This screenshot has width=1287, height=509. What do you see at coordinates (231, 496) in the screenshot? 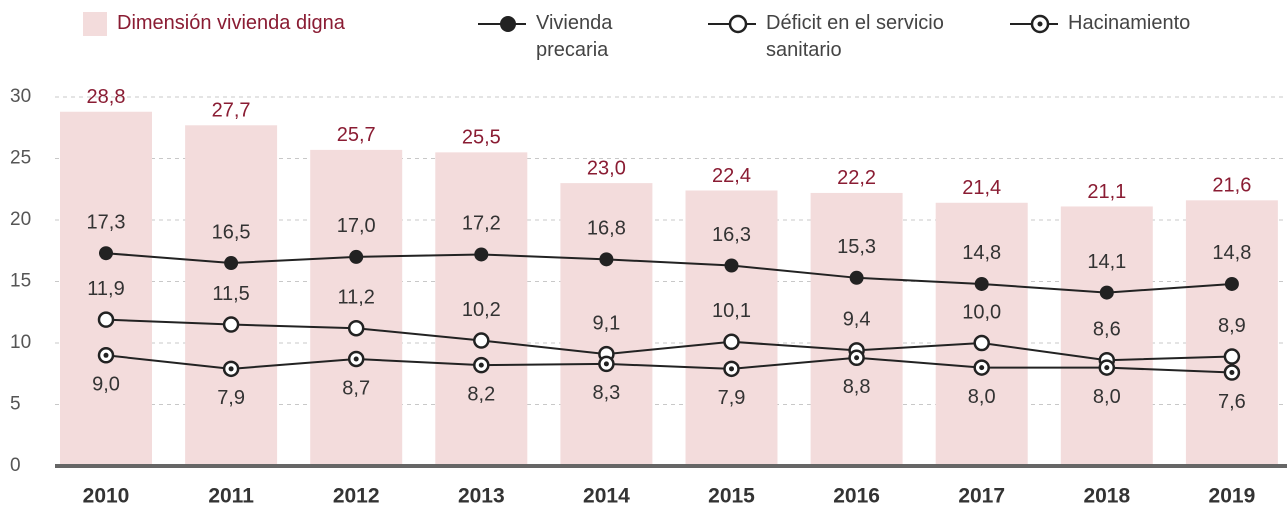
I see `x-tick-label: 2011` at bounding box center [231, 496].